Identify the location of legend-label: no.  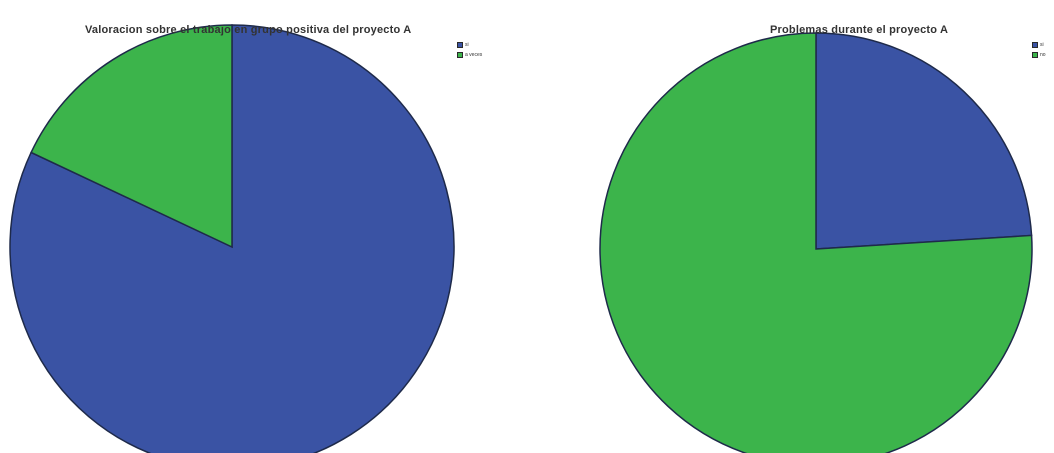
(1043, 55).